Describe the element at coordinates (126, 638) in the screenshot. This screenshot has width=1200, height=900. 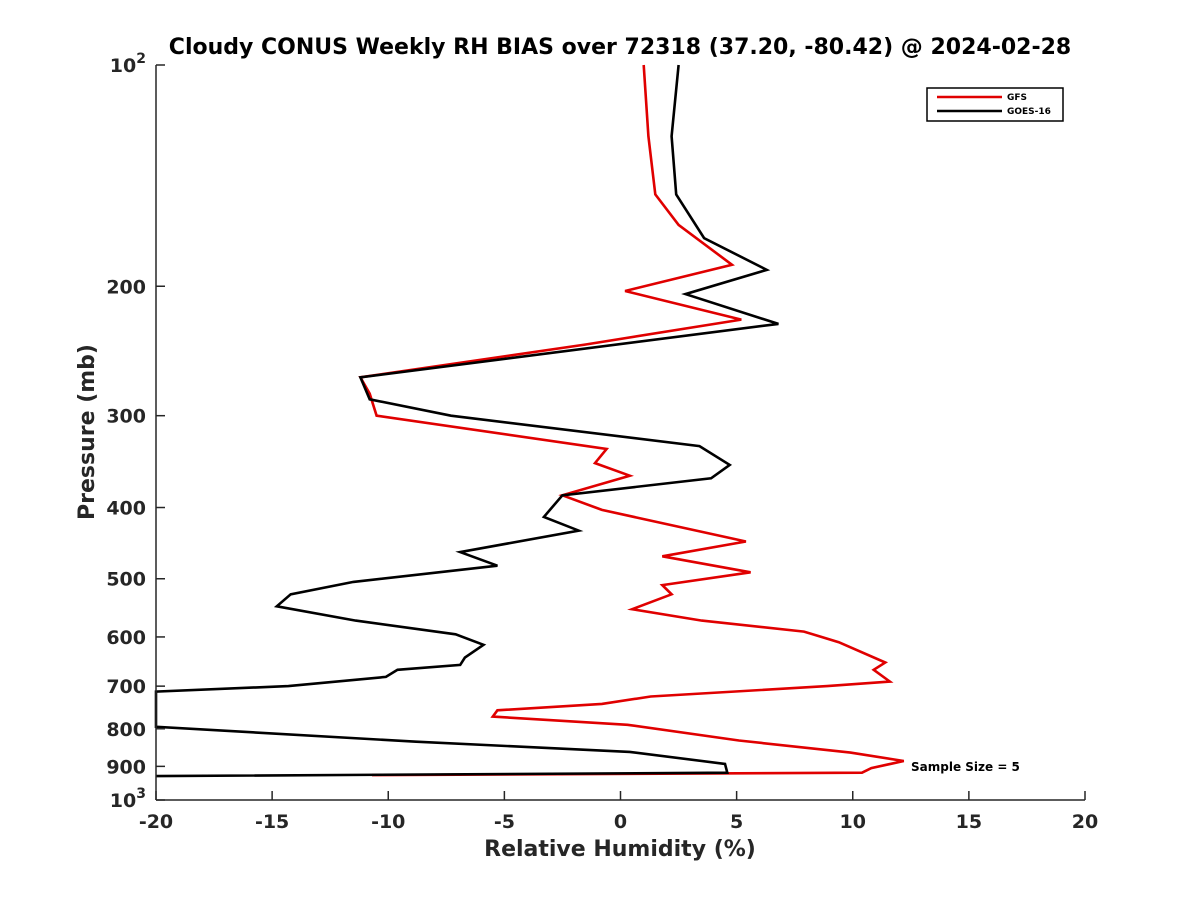
I see `y-tick-label: 600` at that location.